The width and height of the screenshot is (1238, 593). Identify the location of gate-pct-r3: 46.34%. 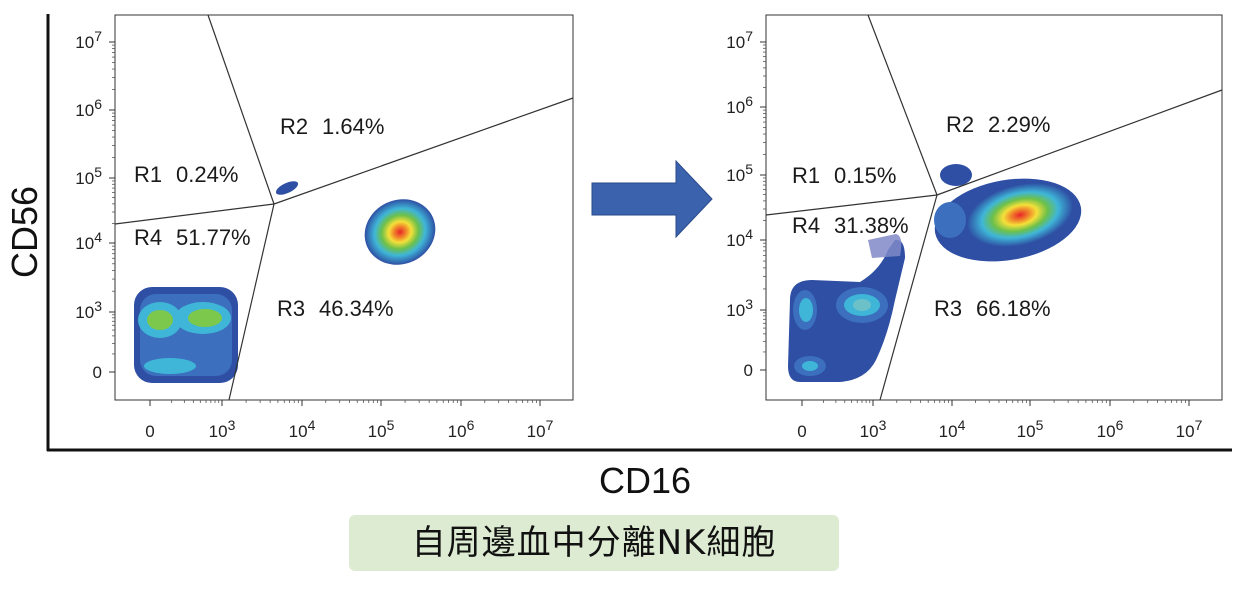
(356, 308).